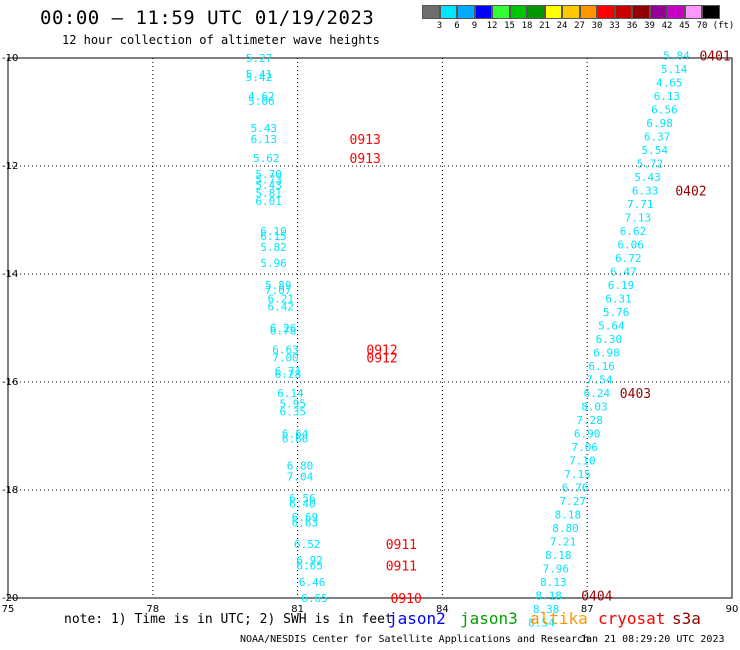 The image size is (740, 650). What do you see at coordinates (442, 609) in the screenshot?
I see `x-tick-label: 84` at bounding box center [442, 609].